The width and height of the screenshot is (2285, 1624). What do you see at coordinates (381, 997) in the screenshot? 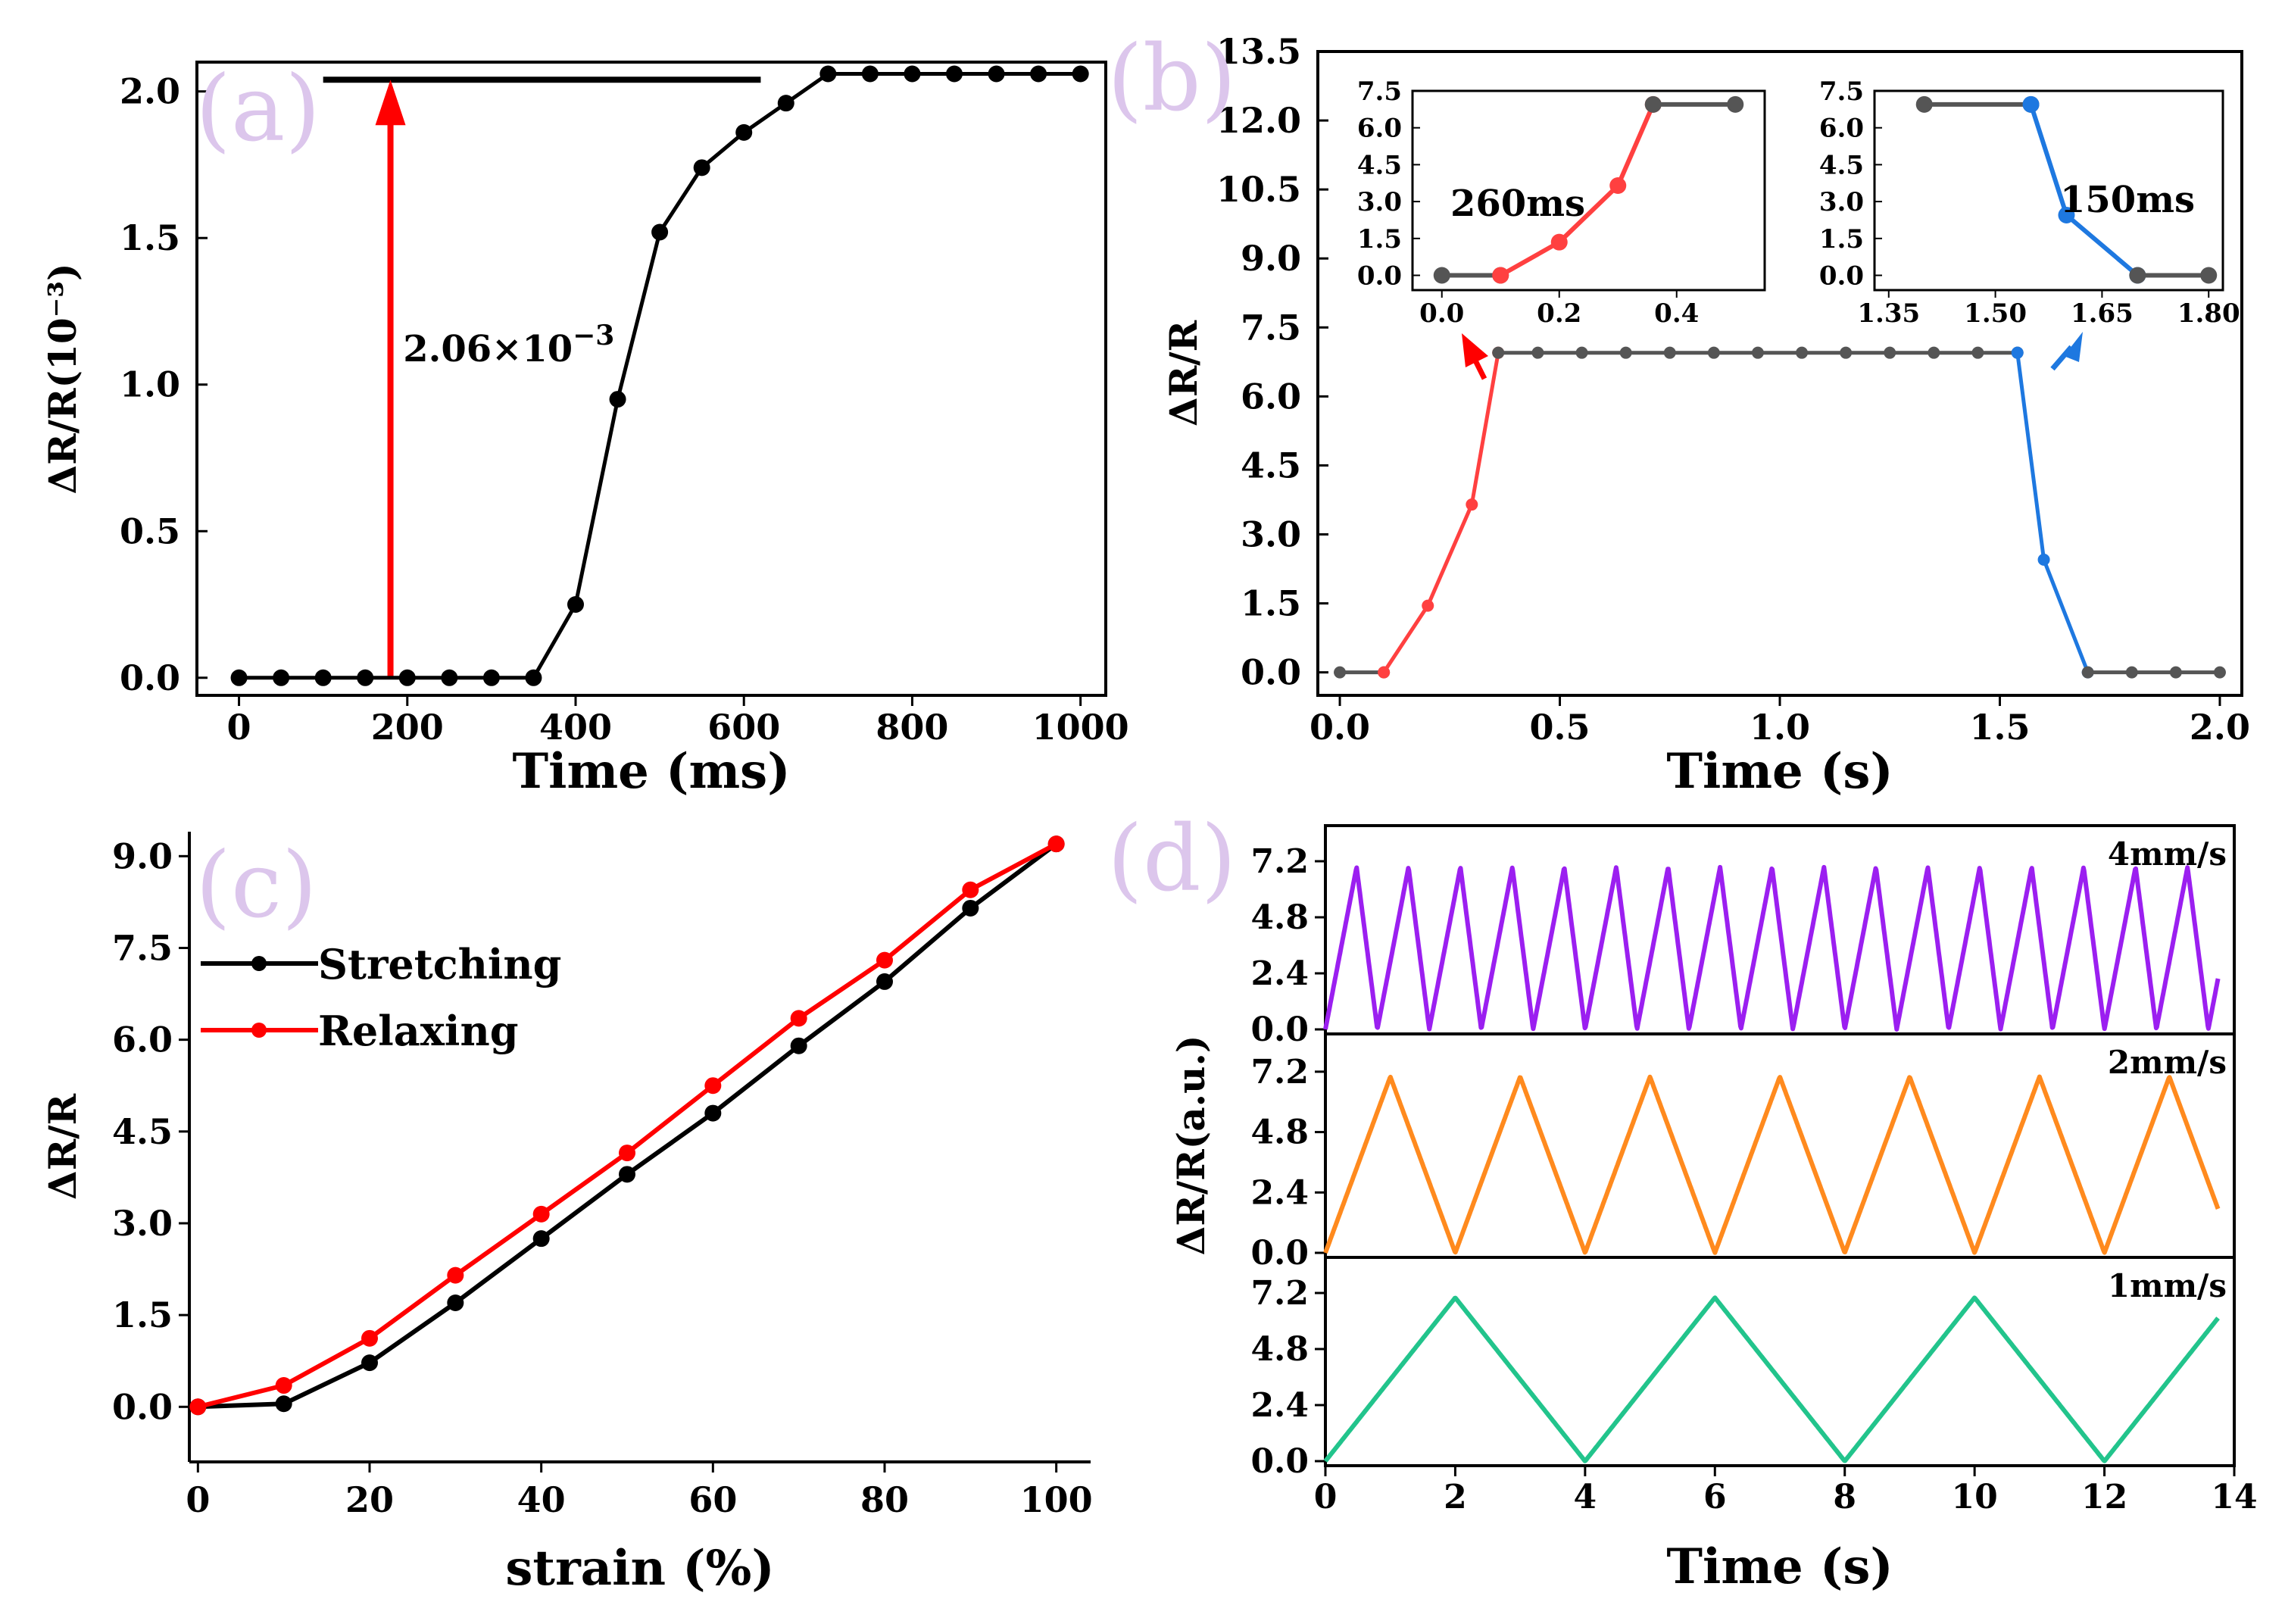
I see `panel-c-legend: Stretching Relaxing` at bounding box center [381, 997].